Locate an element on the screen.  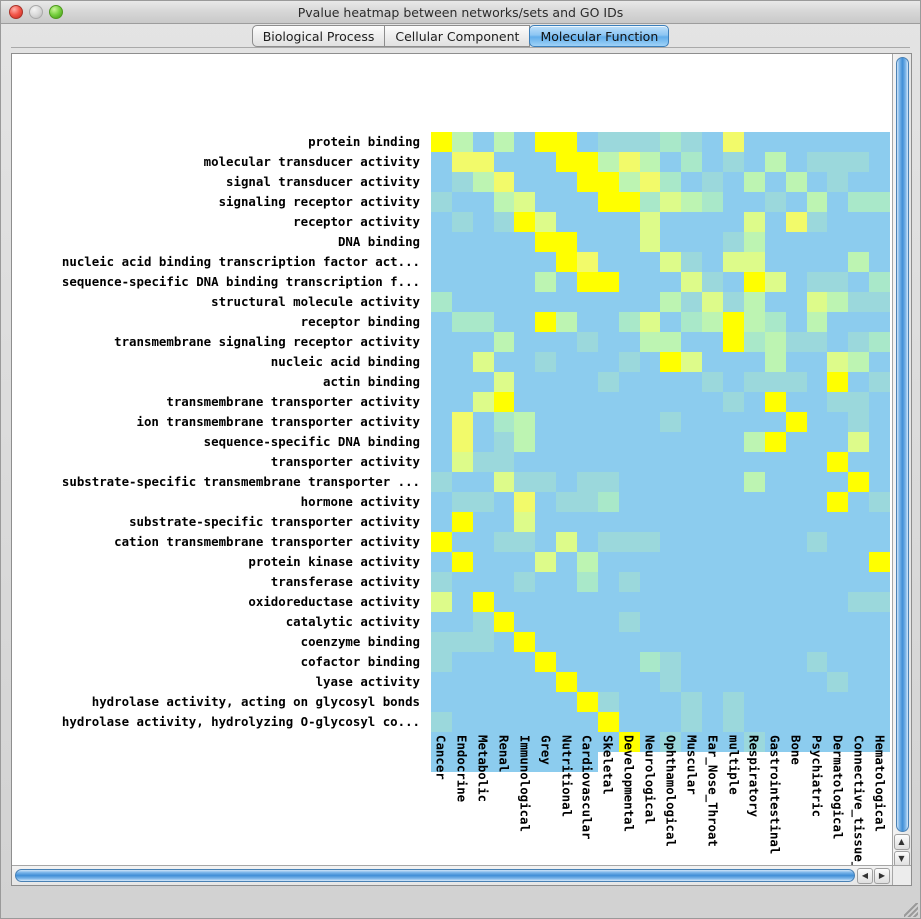
scroll-right-icon: ▶ is located at coordinates (882, 876).